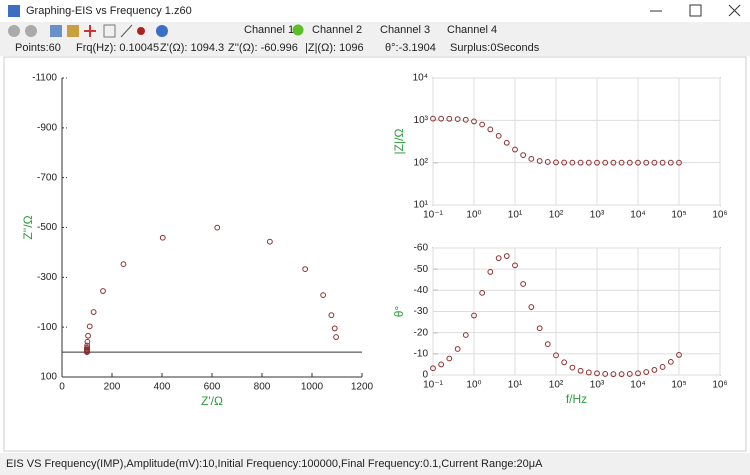  Describe the element at coordinates (399, 312) in the screenshot. I see `y-axis-title: θ°` at that location.